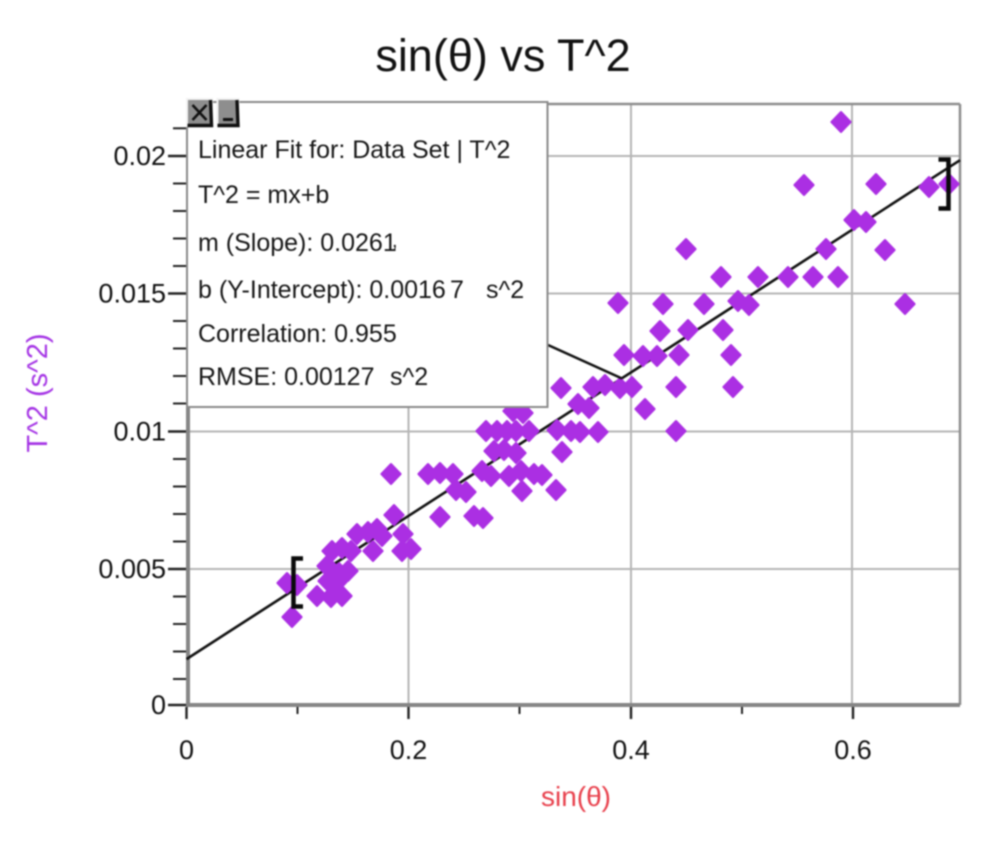 The image size is (998, 858). Describe the element at coordinates (297, 243) in the screenshot. I see `svg-text: m (Slope): 0.0261` at that location.